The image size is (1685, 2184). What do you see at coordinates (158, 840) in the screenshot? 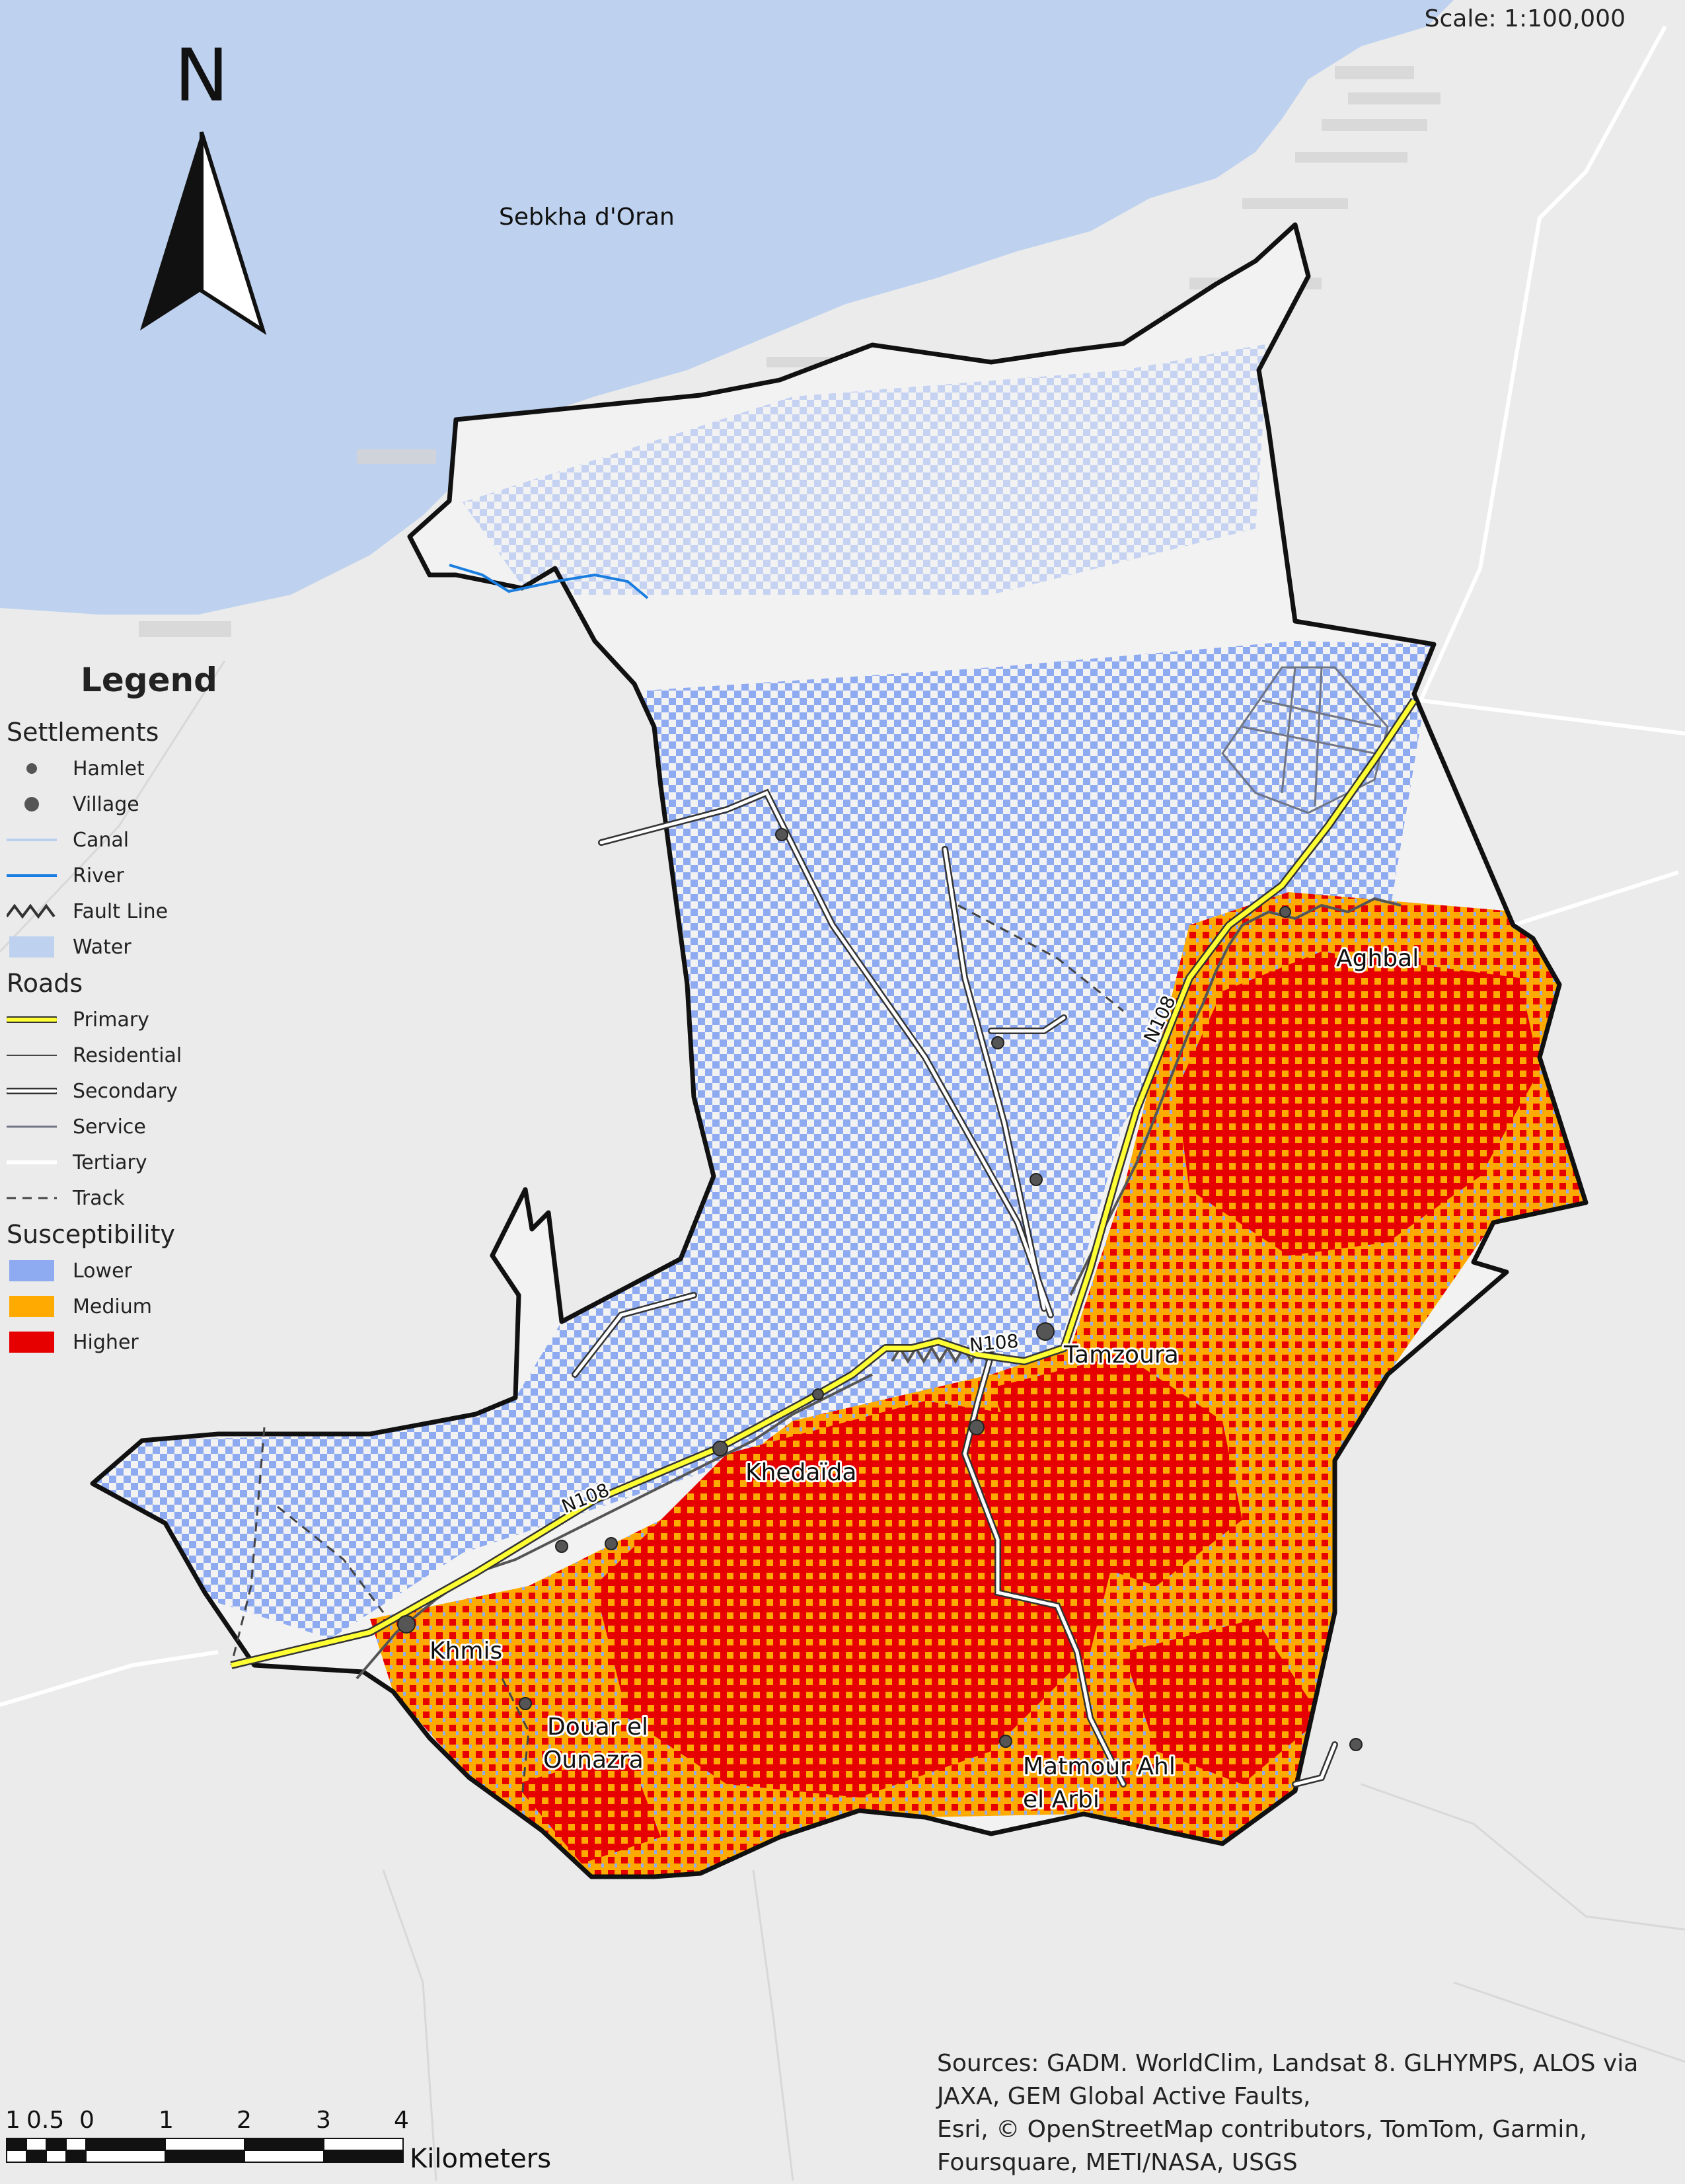
I see `legend-item-canal: Canal` at bounding box center [158, 840].